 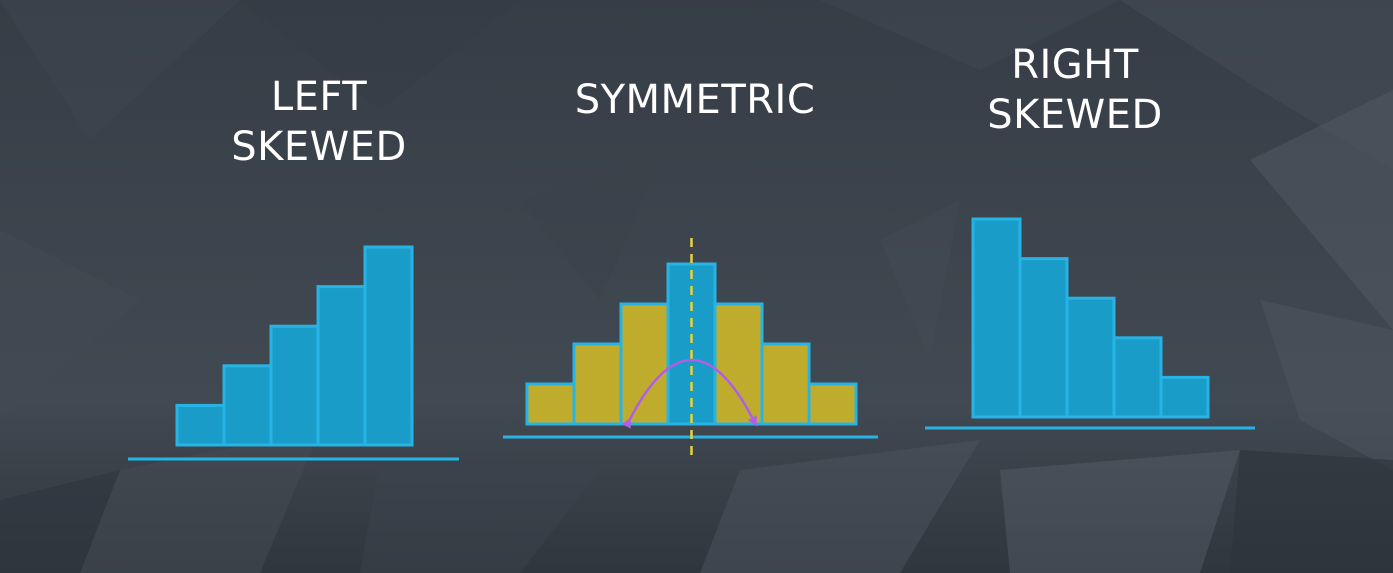 I want to click on right-skewed-histogram, so click(x=1090, y=323).